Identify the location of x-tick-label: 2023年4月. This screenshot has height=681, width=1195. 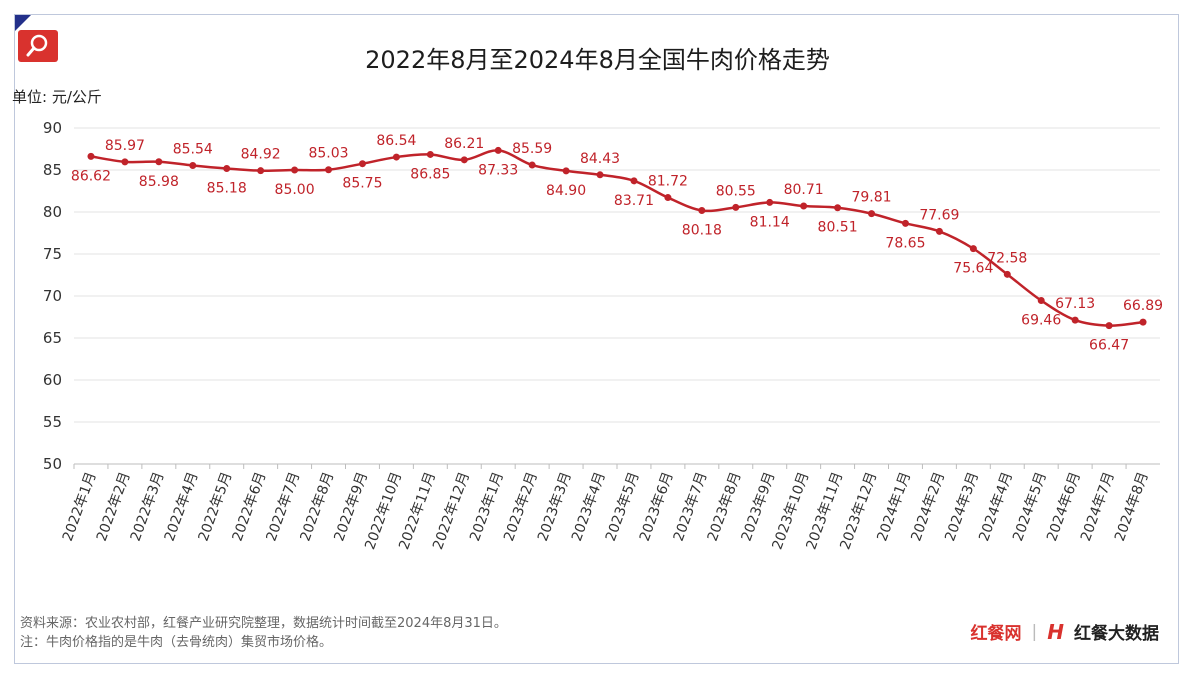
(589, 507).